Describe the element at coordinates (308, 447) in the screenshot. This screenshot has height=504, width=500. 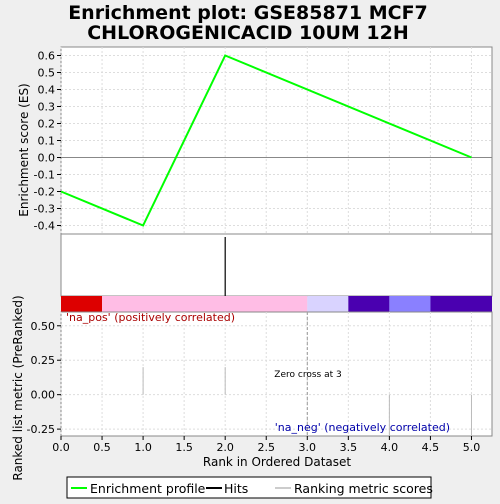
I see `x-tick-label-6: 3.0` at that location.